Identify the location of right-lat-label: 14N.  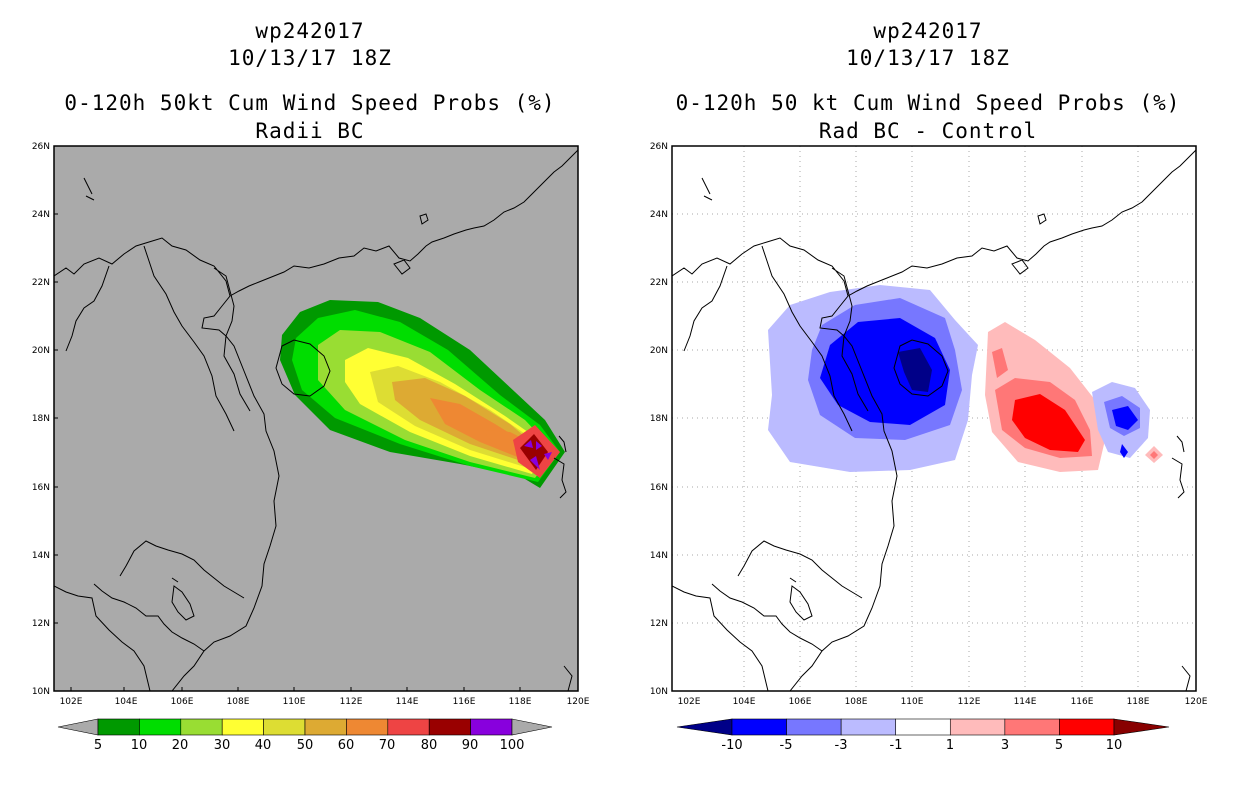
(659, 556).